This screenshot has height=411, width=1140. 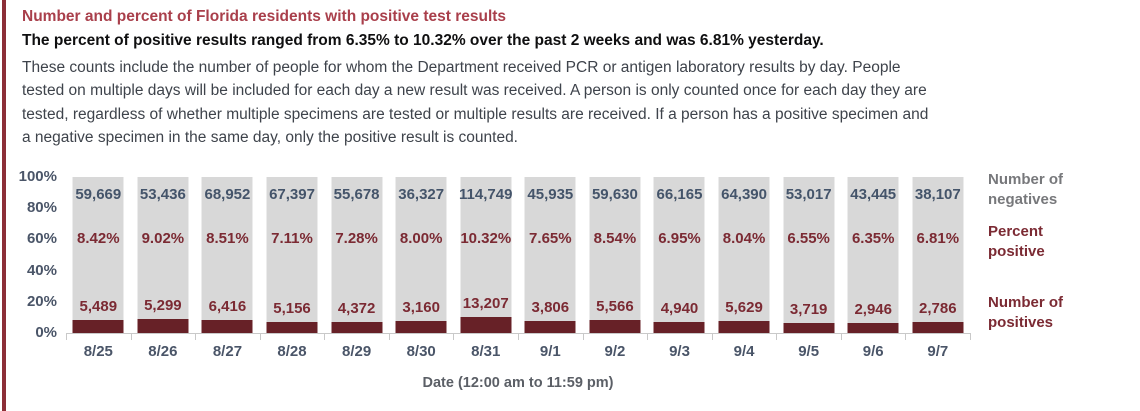 I want to click on positives-value-label: 5,566, so click(x=615, y=306).